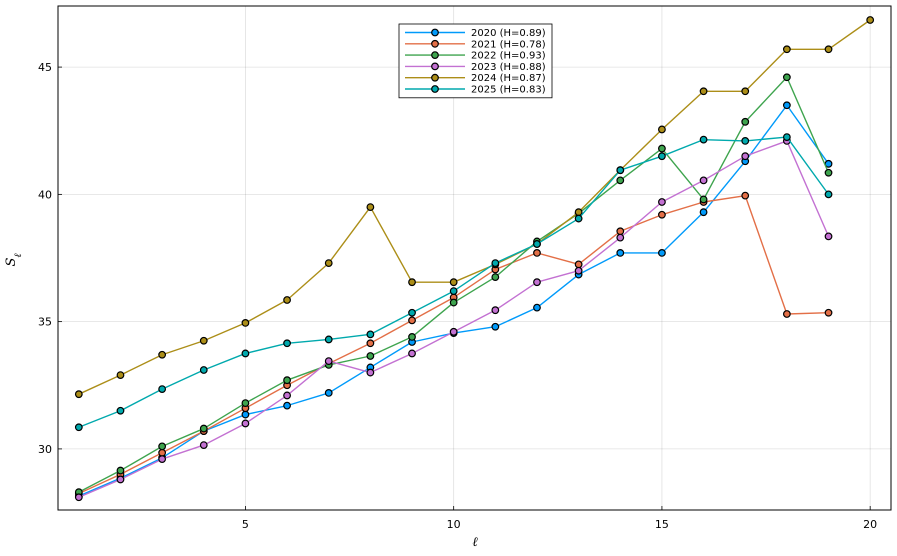 This screenshot has width=897, height=556. Describe the element at coordinates (508, 33) in the screenshot. I see `legend-label: 2020 (H=0.89)` at that location.